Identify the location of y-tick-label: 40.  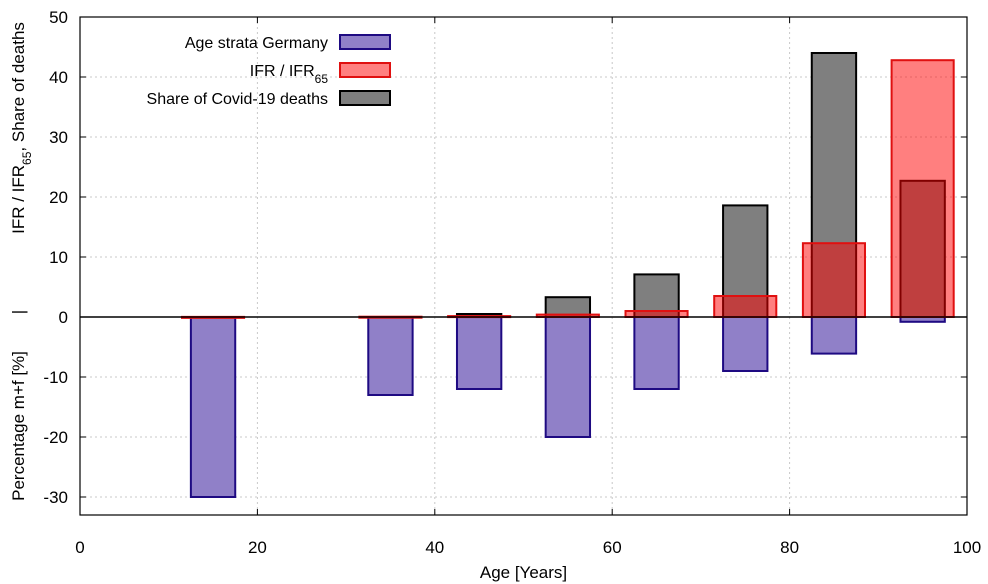
(58, 77).